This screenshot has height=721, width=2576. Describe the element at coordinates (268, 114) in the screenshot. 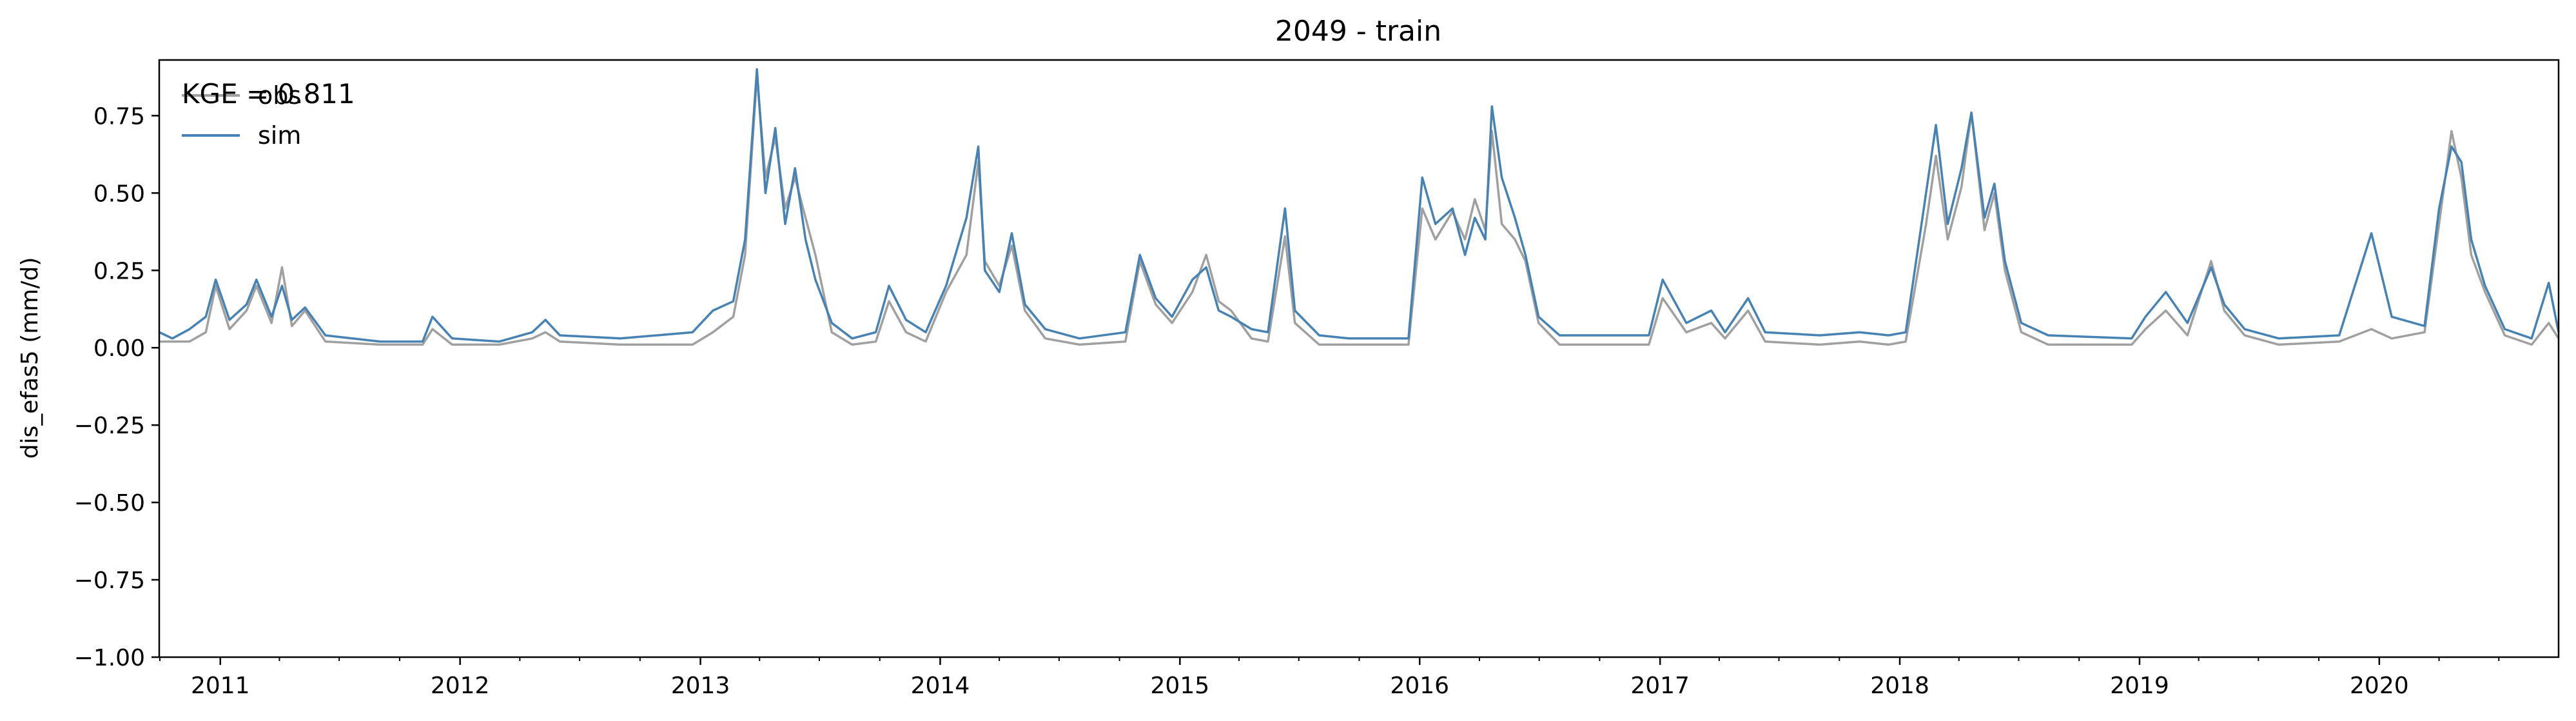

I see `legend: obs sim KGE = 0.811` at that location.